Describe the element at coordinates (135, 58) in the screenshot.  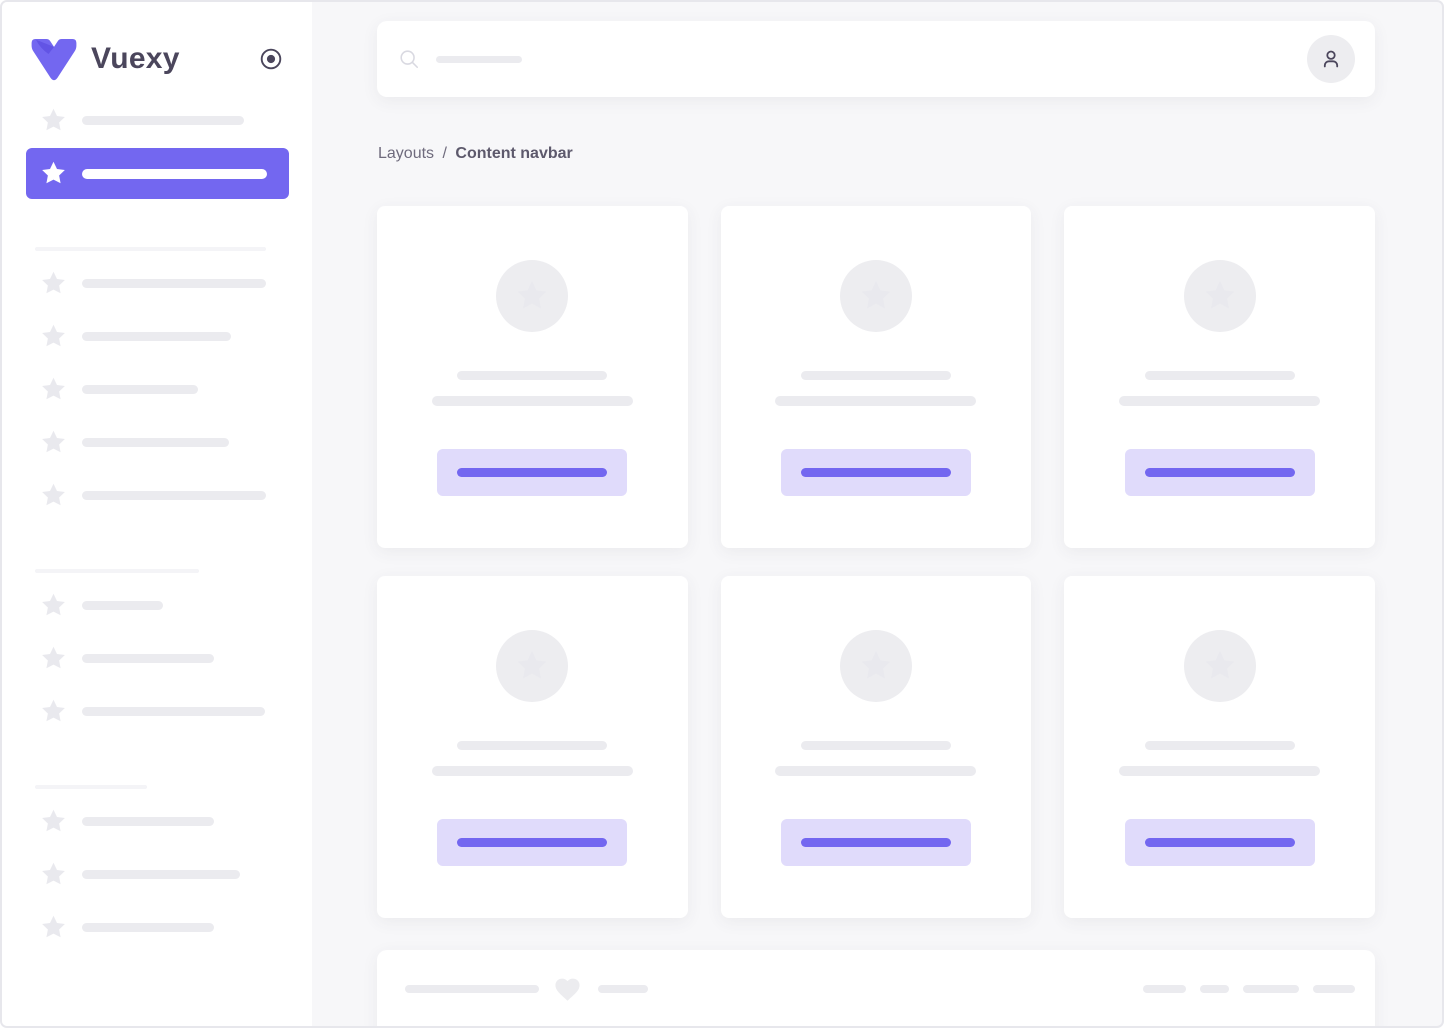
I see `brand-name: Vuexy` at that location.